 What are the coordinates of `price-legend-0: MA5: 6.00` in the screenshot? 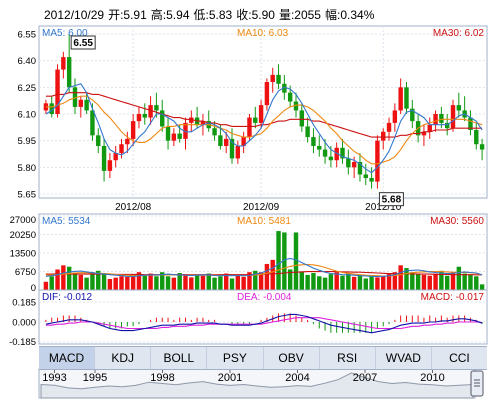 It's located at (65, 33).